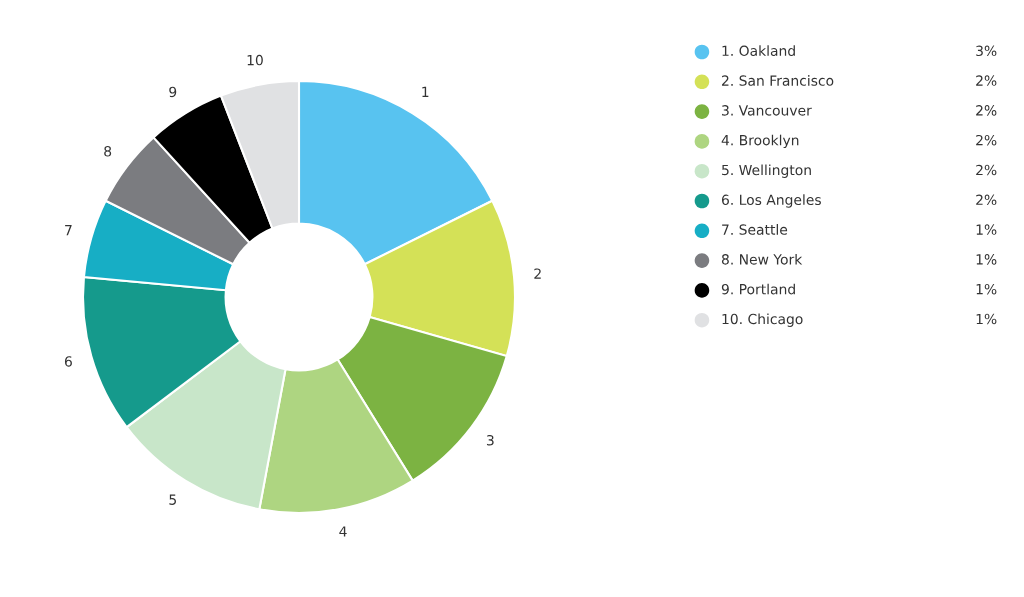 The width and height of the screenshot is (1024, 597). What do you see at coordinates (778, 80) in the screenshot?
I see `legend-label: 2. San Francisco` at bounding box center [778, 80].